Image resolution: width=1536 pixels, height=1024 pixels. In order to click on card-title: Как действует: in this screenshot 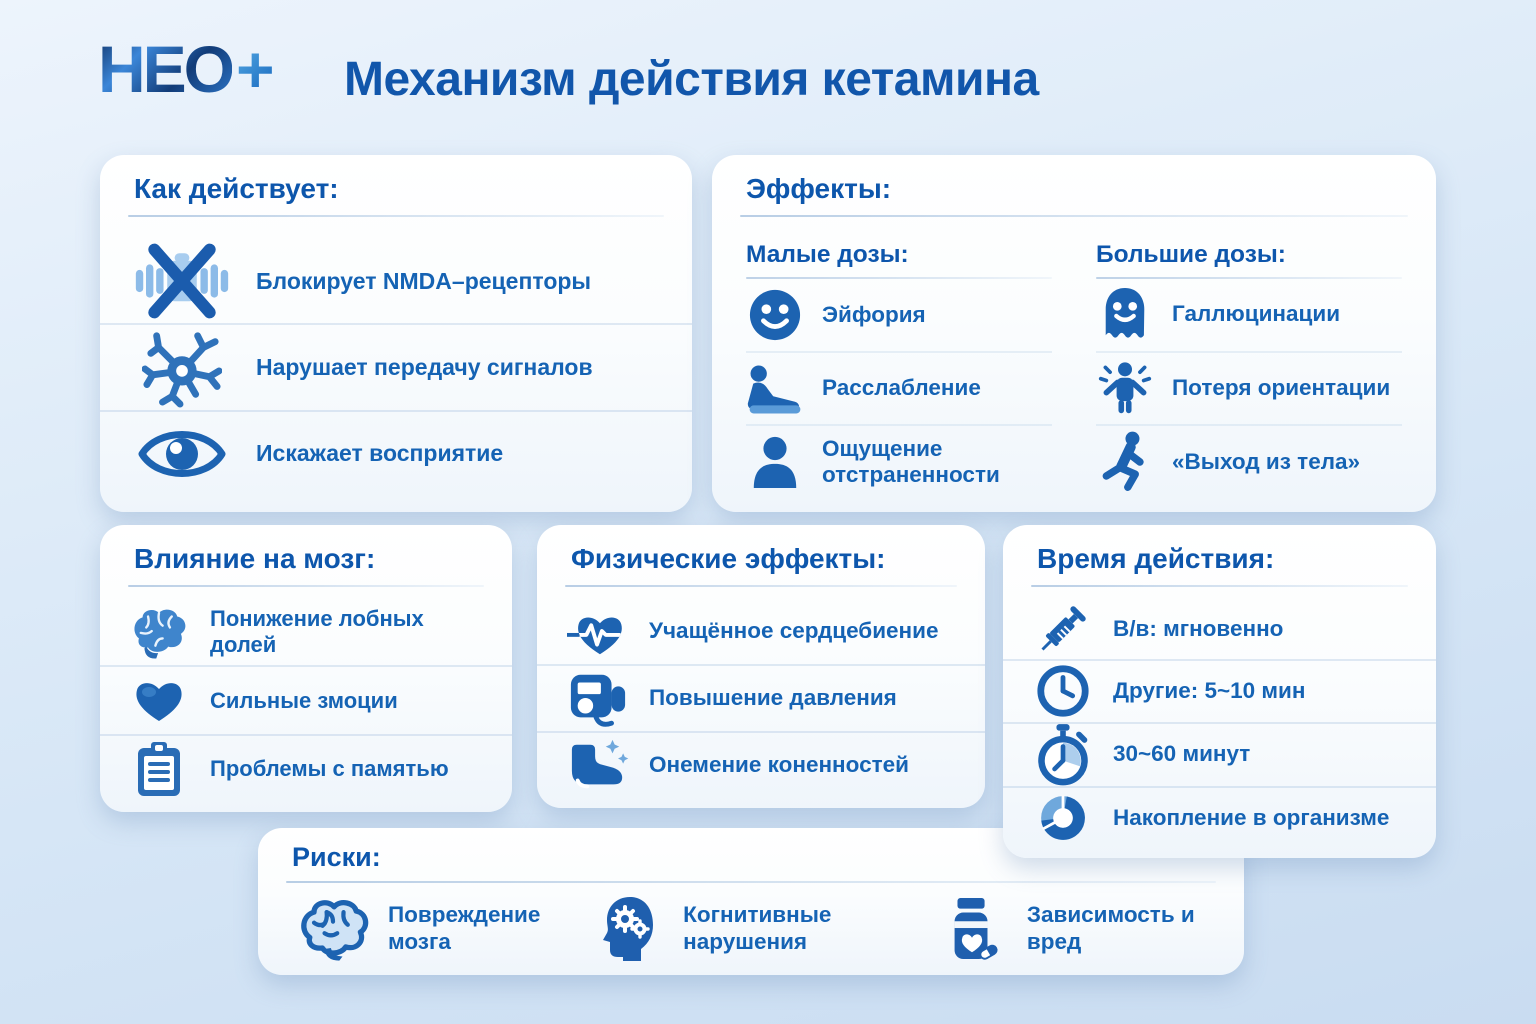, I will do `click(236, 188)`.